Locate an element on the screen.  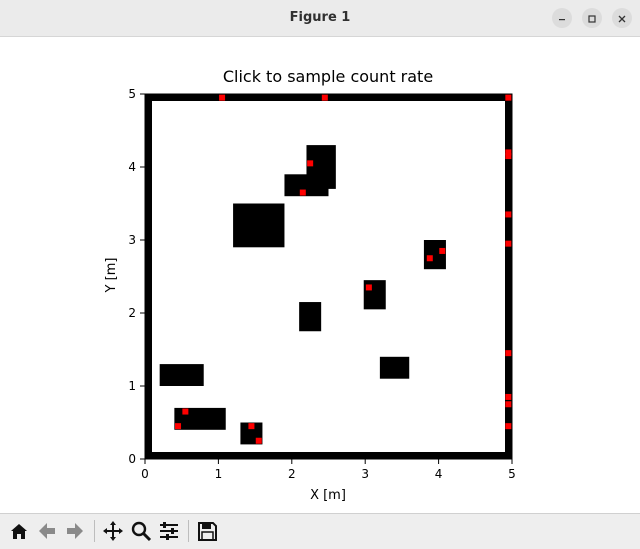
y-tick-label: 4 is located at coordinates (132, 167).